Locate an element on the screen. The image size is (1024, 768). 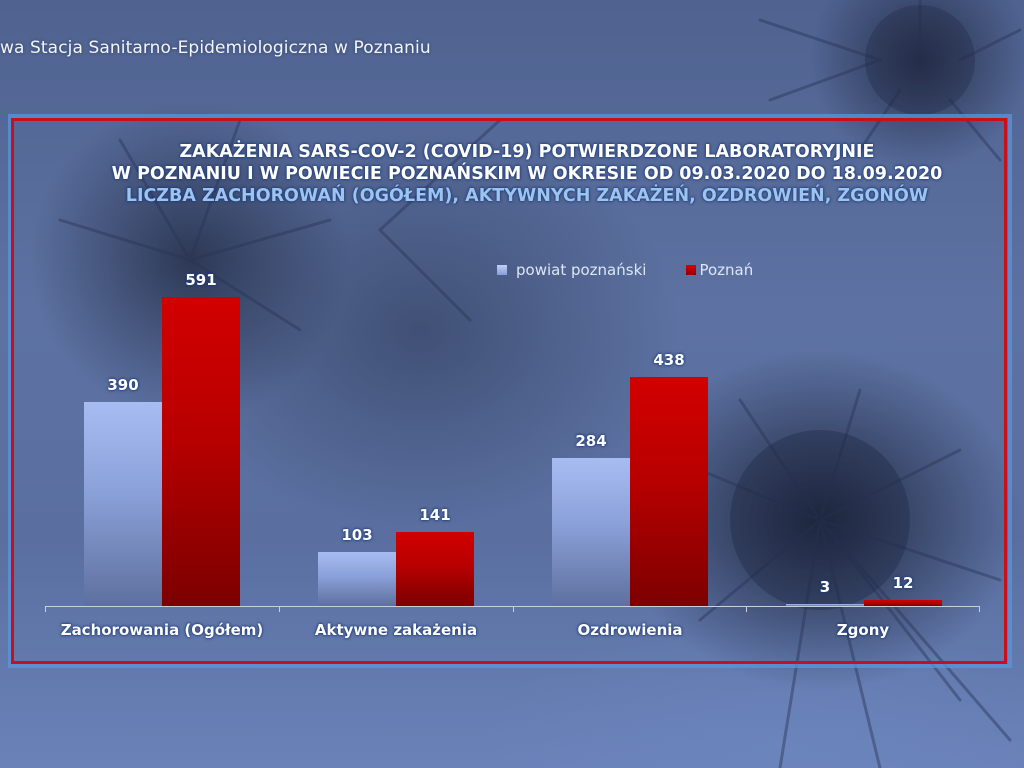
data-label-powiat: 103 is located at coordinates (357, 535).